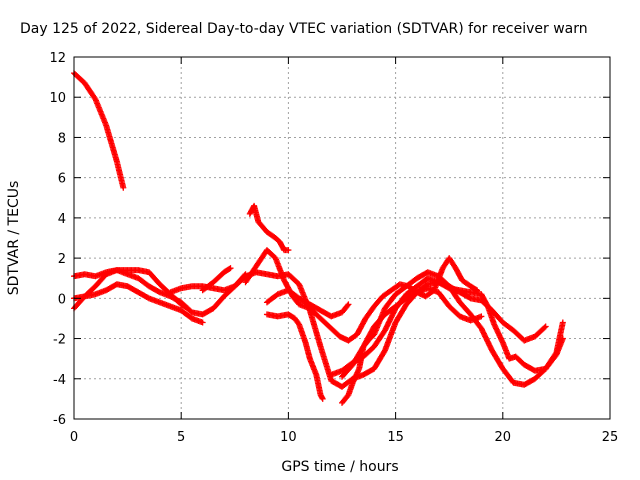 The image size is (640, 480). What do you see at coordinates (181, 437) in the screenshot?
I see `x-tick-label: 5` at bounding box center [181, 437].